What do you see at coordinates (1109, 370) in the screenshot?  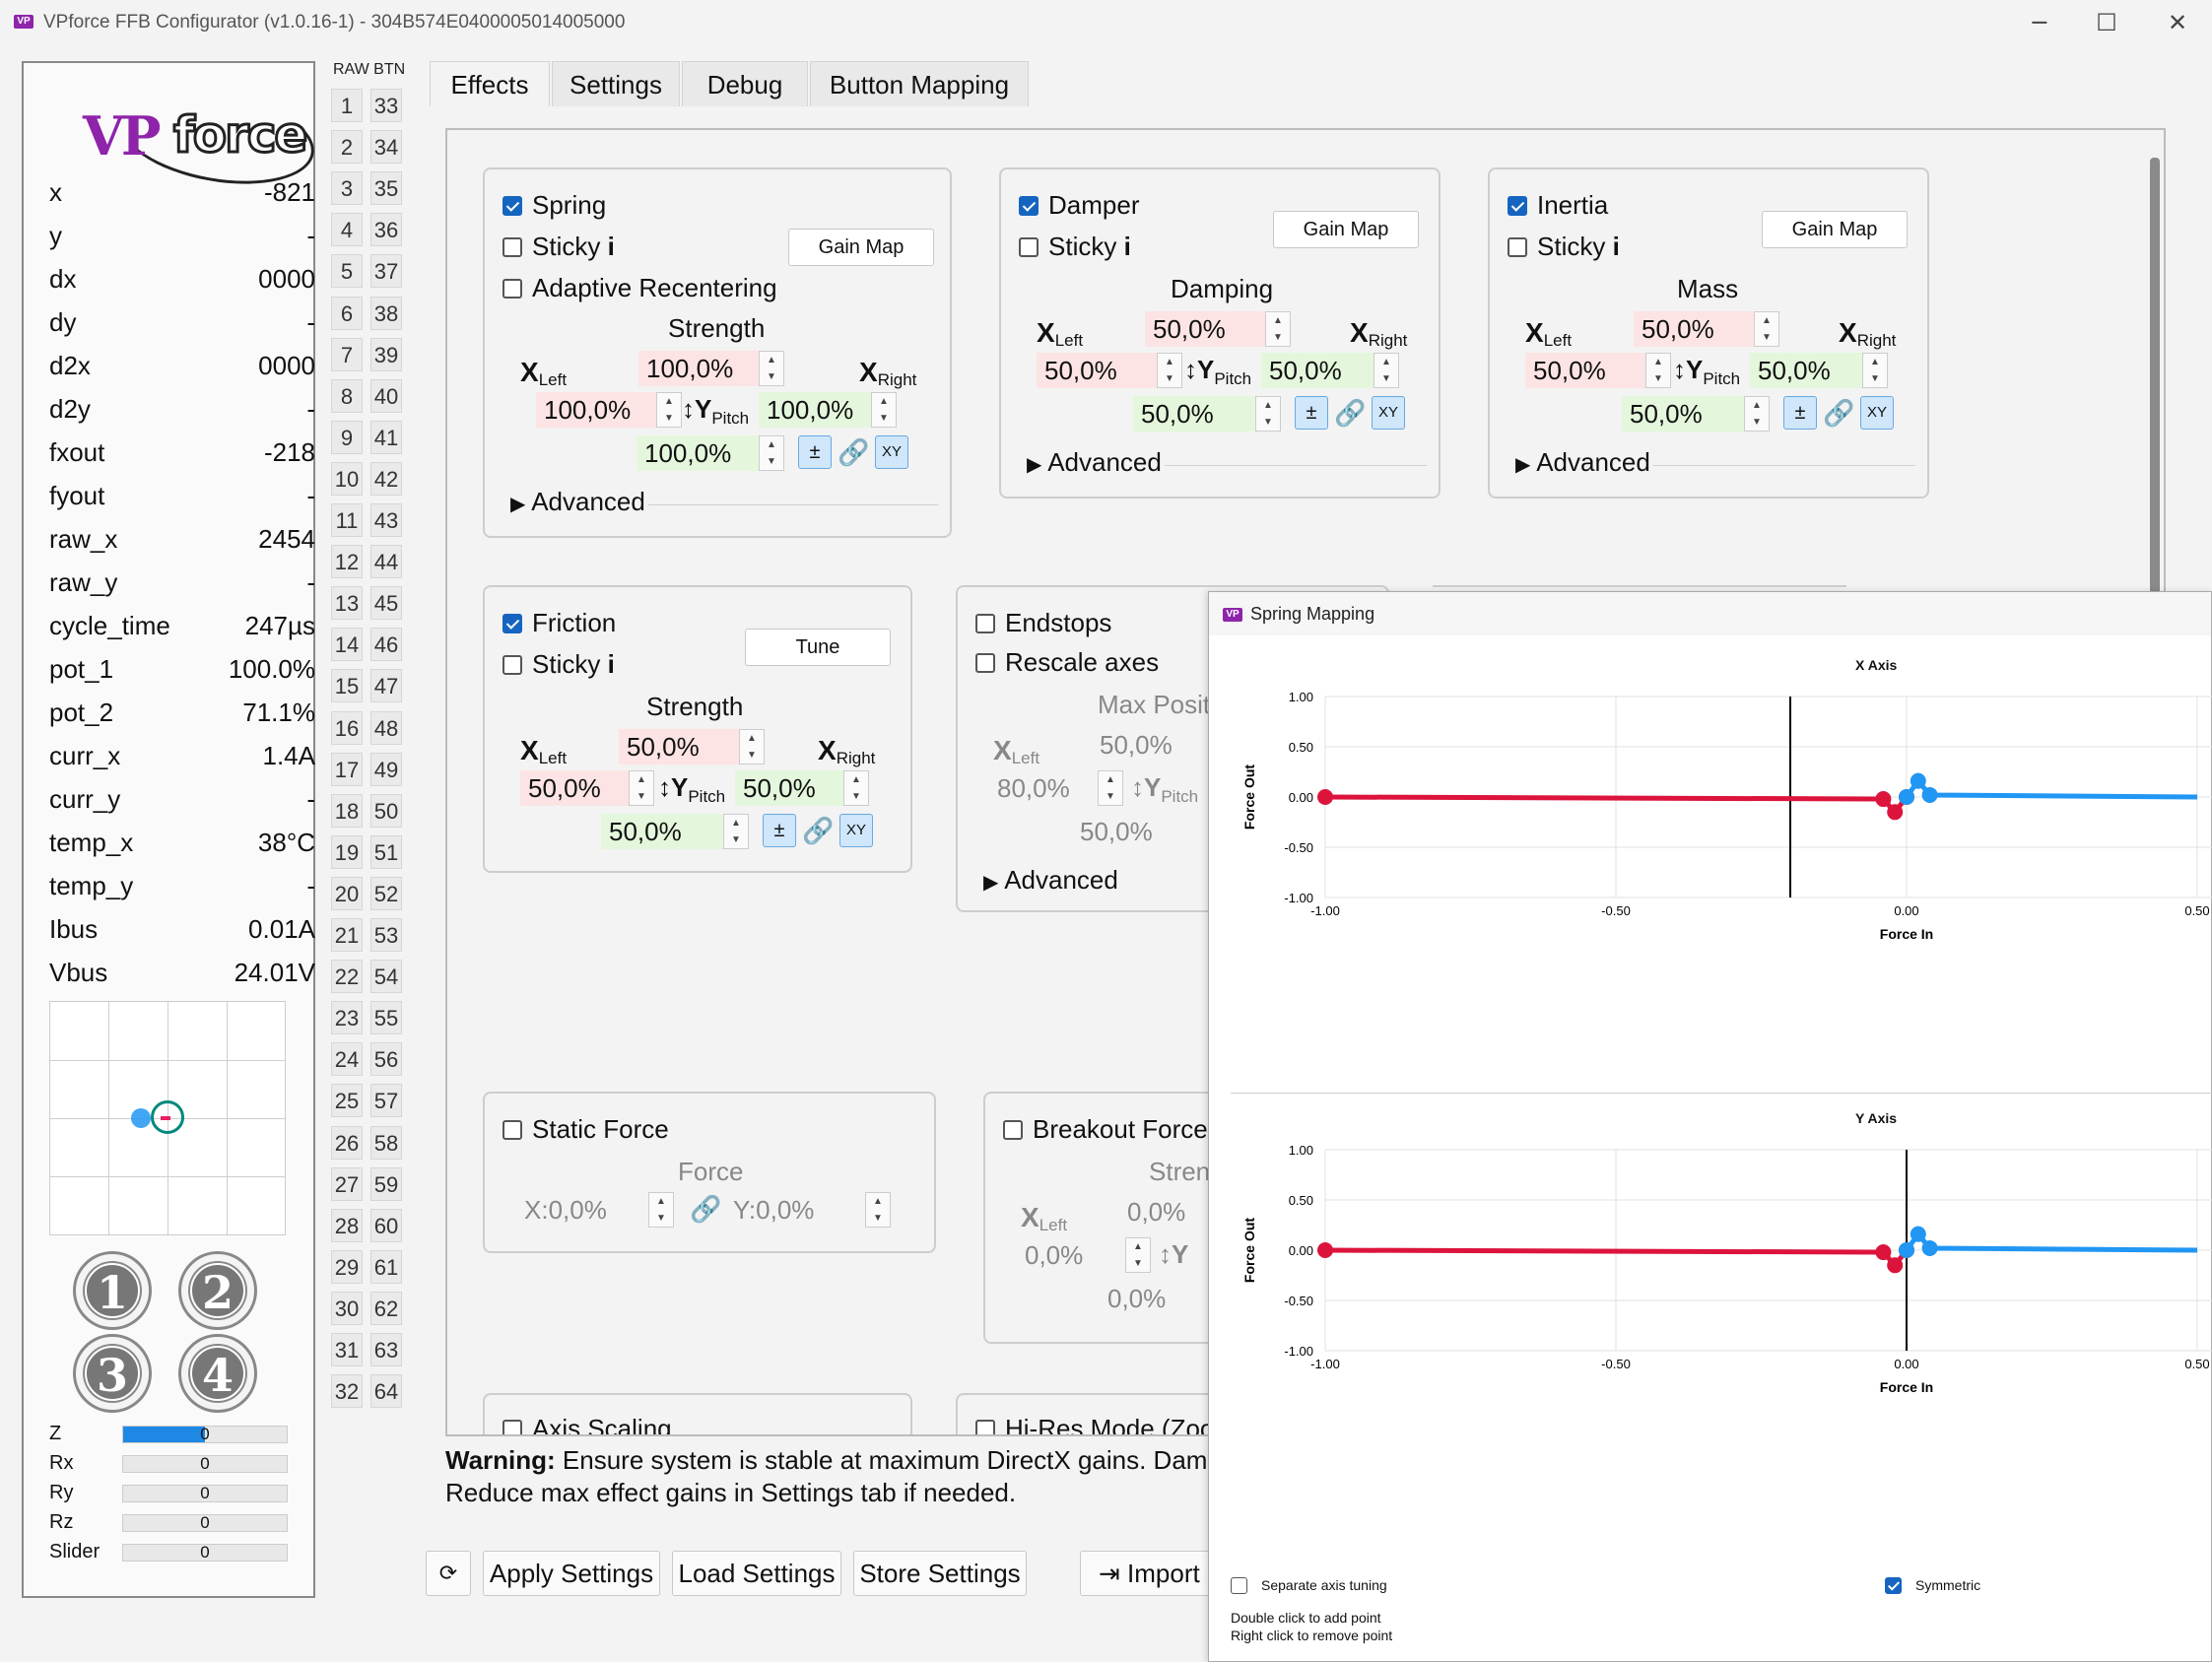 I see `damper-left-spinbox: 50,0% ▲ ▼` at bounding box center [1109, 370].